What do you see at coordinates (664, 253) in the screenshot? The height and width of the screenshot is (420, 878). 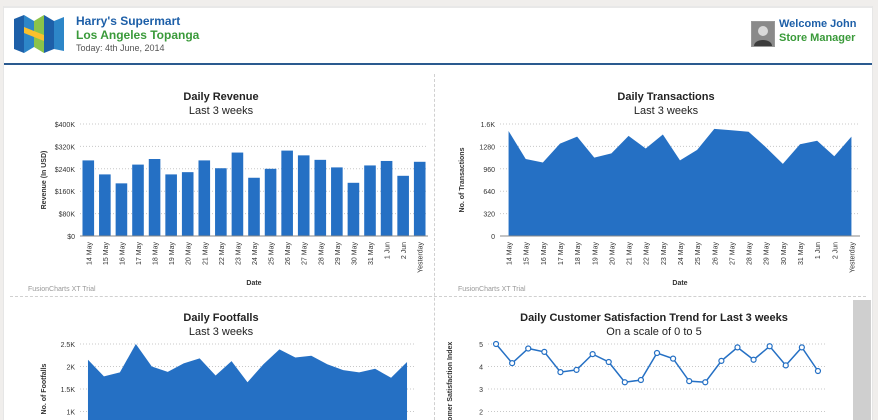 I see `x-tick-label: 23 May` at bounding box center [664, 253].